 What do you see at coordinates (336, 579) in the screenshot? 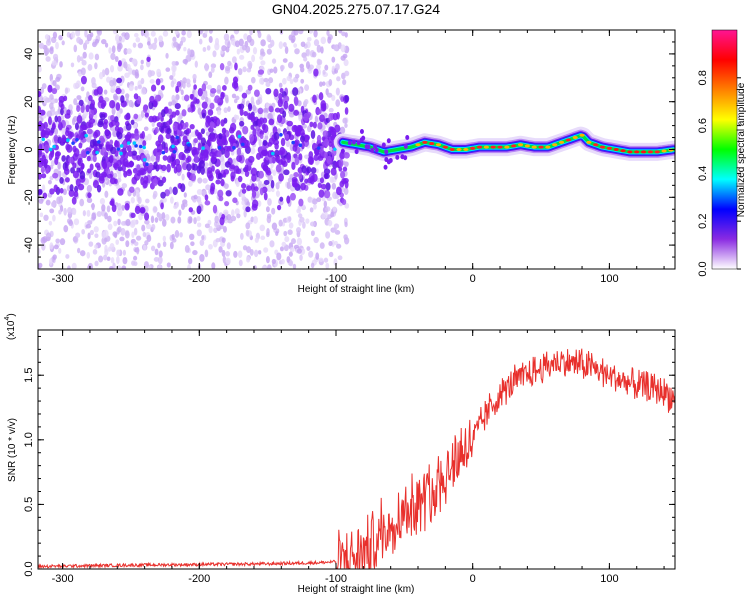
I see `snr-xtick-label: -100` at bounding box center [336, 579].